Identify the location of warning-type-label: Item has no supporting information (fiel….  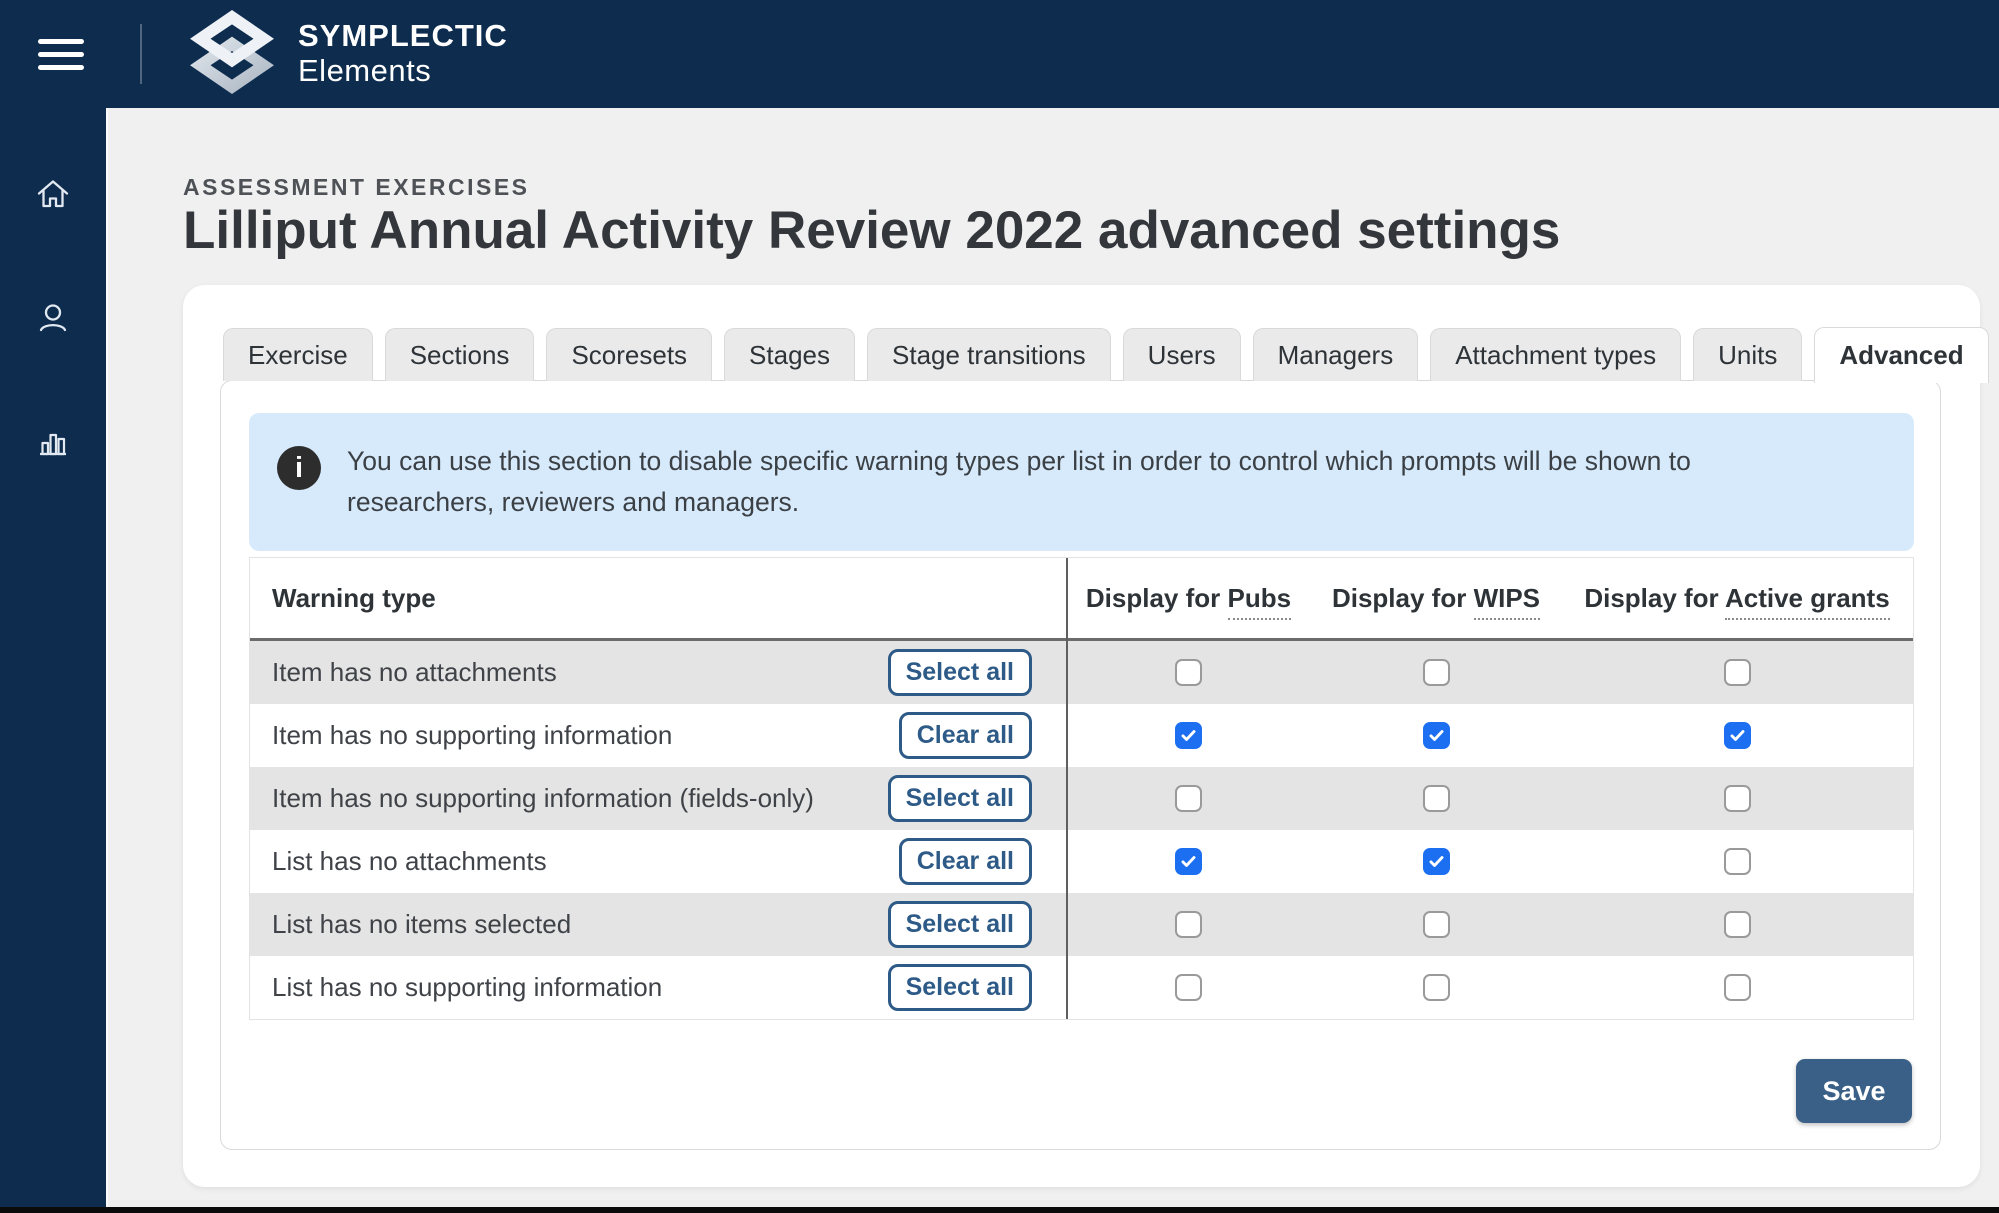
(543, 798).